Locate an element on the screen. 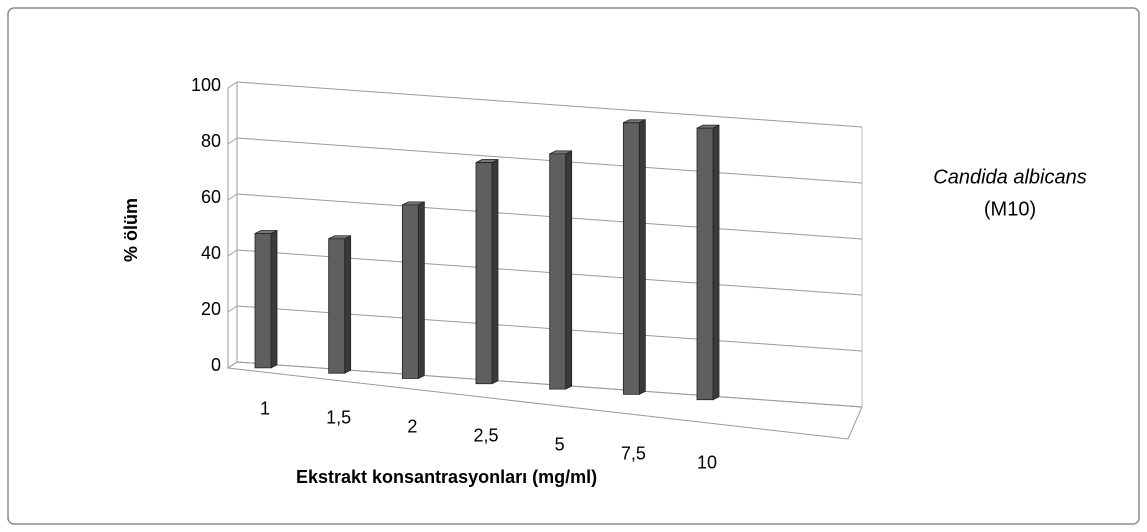 The height and width of the screenshot is (532, 1147). x-tick-label: 7,5 is located at coordinates (633, 454).